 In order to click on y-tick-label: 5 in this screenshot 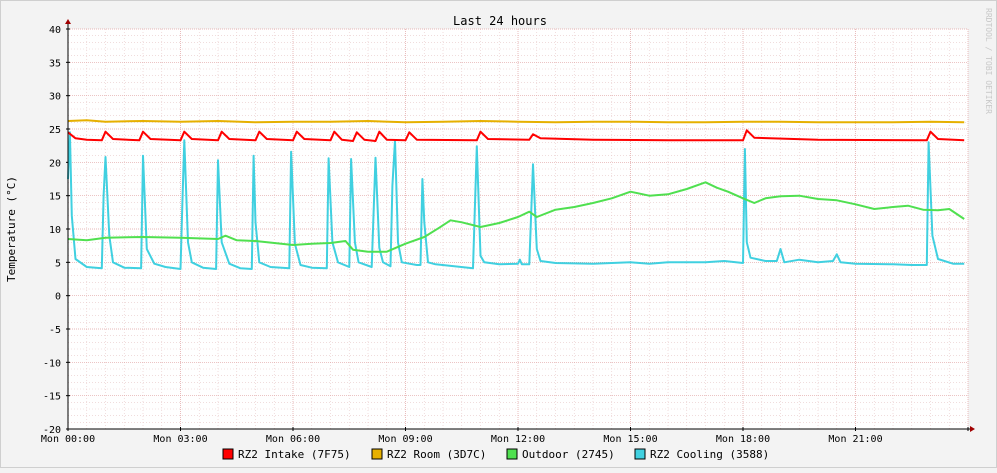, I will do `click(58, 263)`.